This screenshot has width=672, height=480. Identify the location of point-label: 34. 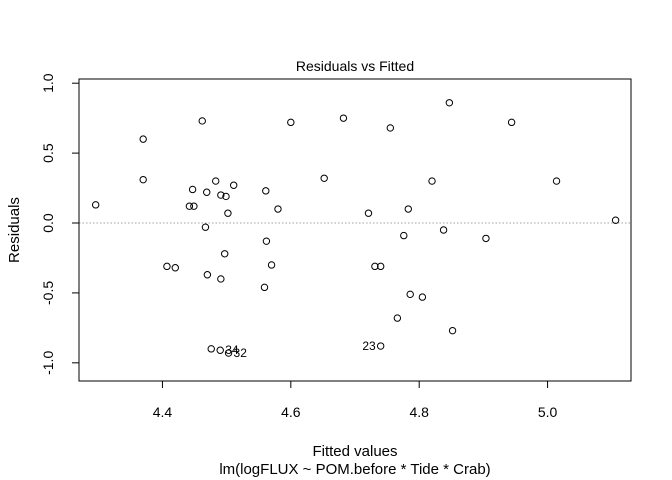
(232, 350).